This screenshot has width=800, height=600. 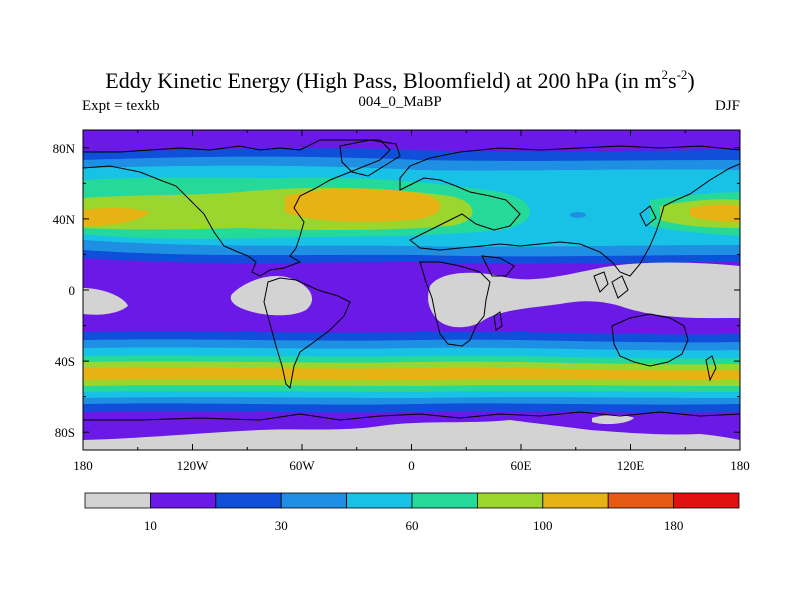 I want to click on colorbar-label: 100, so click(x=543, y=525).